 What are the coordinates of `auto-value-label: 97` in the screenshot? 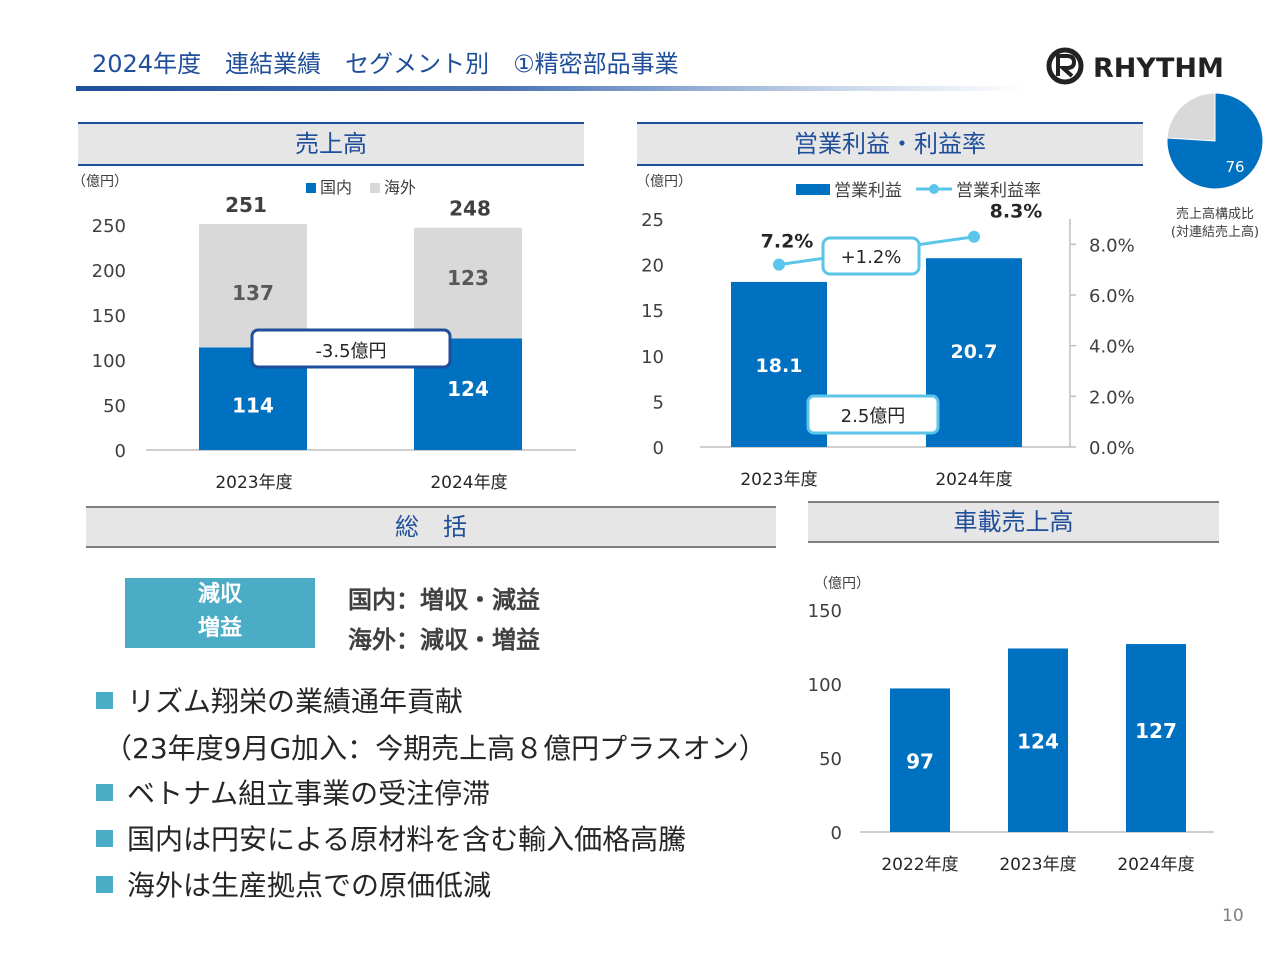 It's located at (920, 761).